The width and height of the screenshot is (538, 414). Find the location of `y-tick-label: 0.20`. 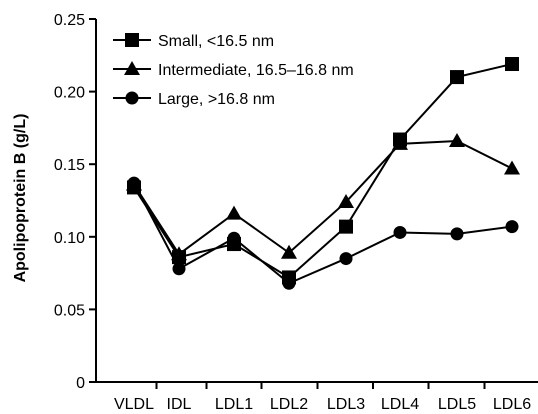

y-tick-label: 0.20 is located at coordinates (69, 93).